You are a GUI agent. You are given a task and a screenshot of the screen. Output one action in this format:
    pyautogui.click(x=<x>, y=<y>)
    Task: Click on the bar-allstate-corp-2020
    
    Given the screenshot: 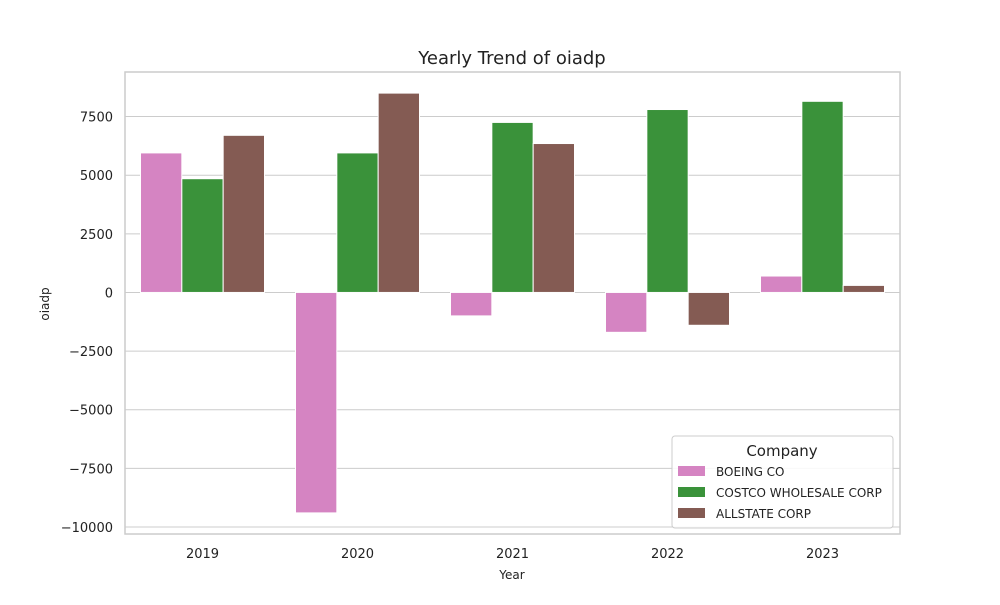 What is the action you would take?
    pyautogui.click(x=398, y=192)
    